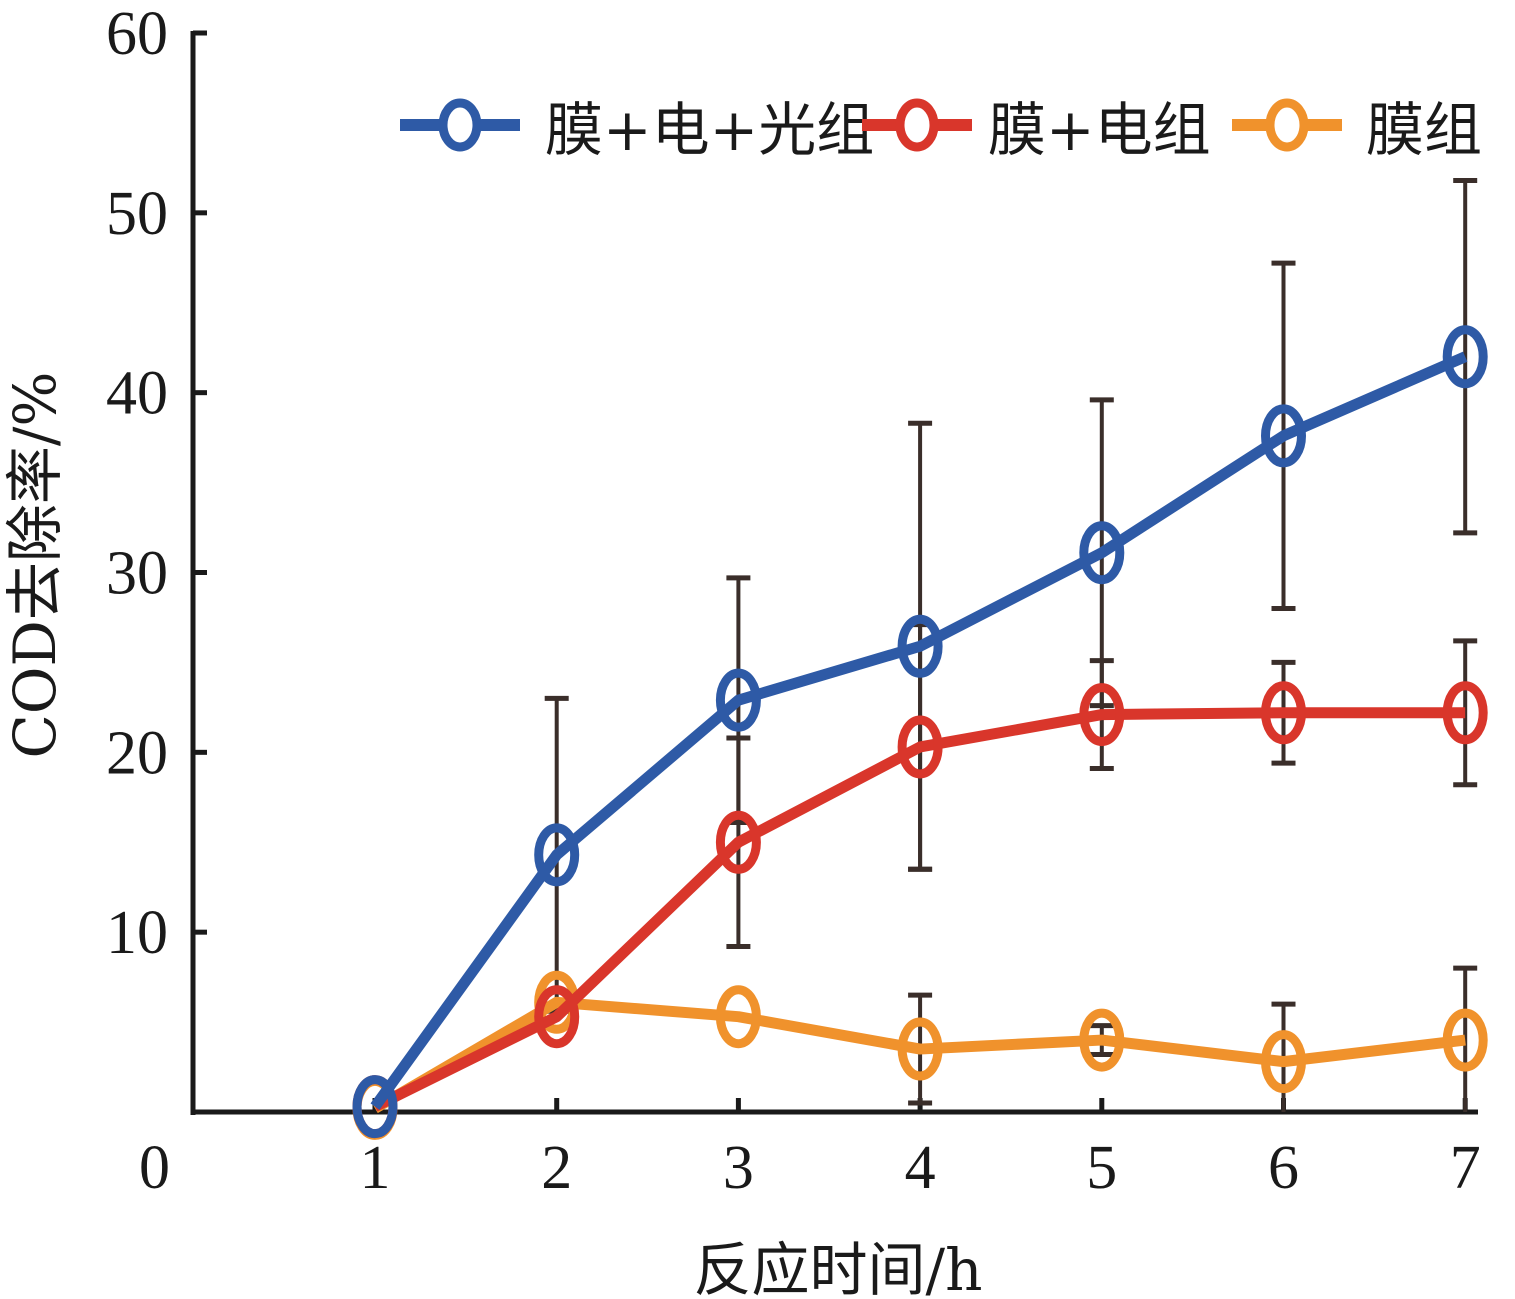 Image resolution: width=1515 pixels, height=1299 pixels. I want to click on legend-label: 膜+电+光组, so click(709, 130).